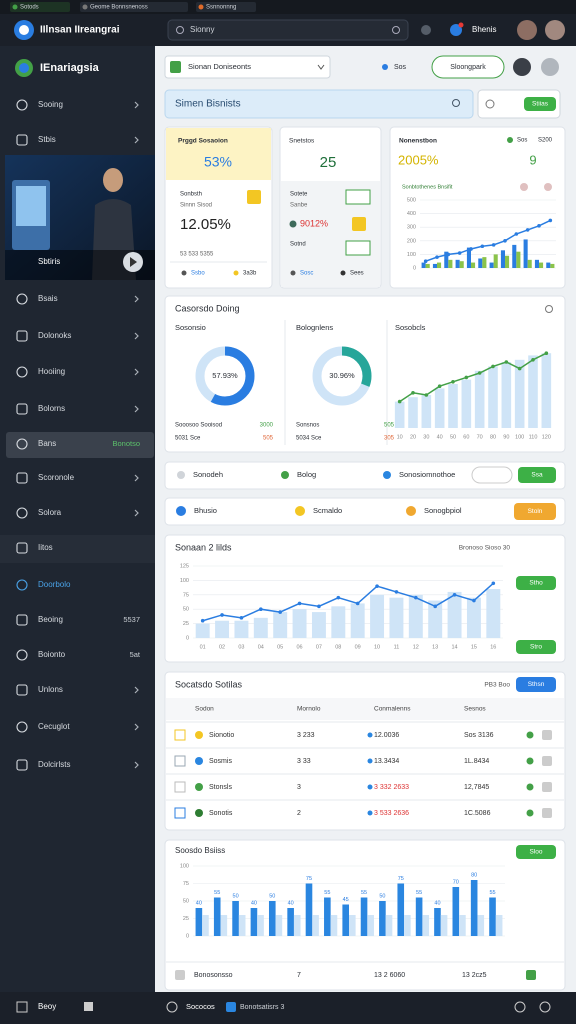  Describe the element at coordinates (302, 141) in the screenshot. I see `card-title: Snetstos` at that location.